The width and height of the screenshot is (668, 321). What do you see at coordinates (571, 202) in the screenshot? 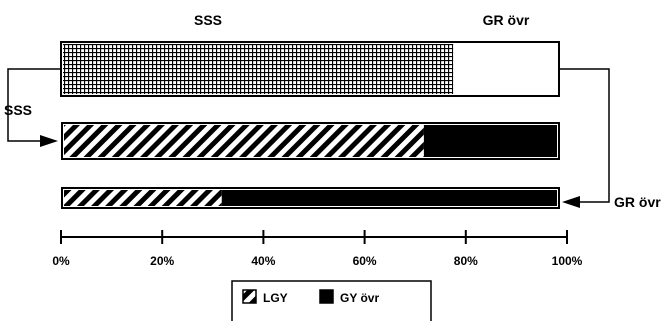
I see `right-arrow-head` at bounding box center [571, 202].